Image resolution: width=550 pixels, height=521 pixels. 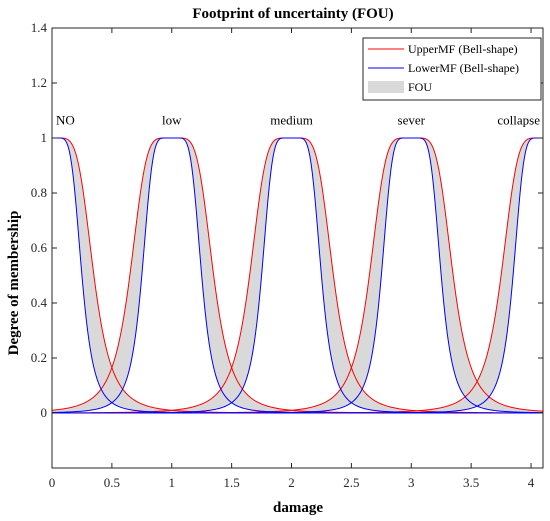 What do you see at coordinates (39, 357) in the screenshot?
I see `y-tick-label: 0.2` at bounding box center [39, 357].